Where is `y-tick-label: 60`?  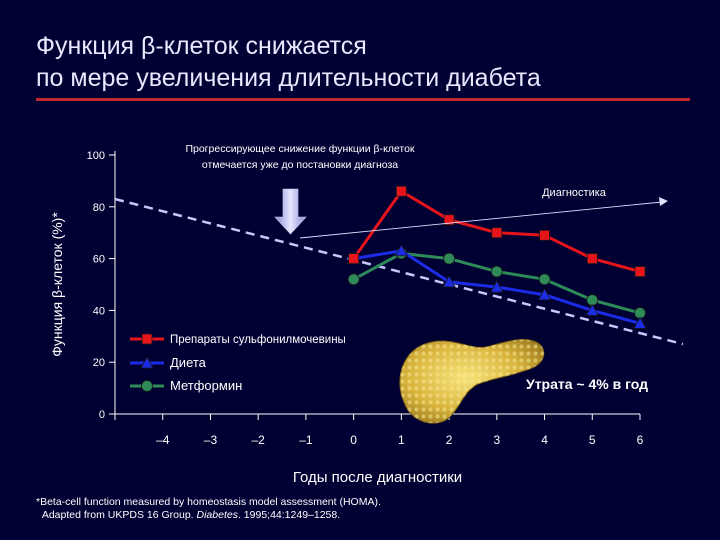
y-tick-label: 60 is located at coordinates (99, 260).